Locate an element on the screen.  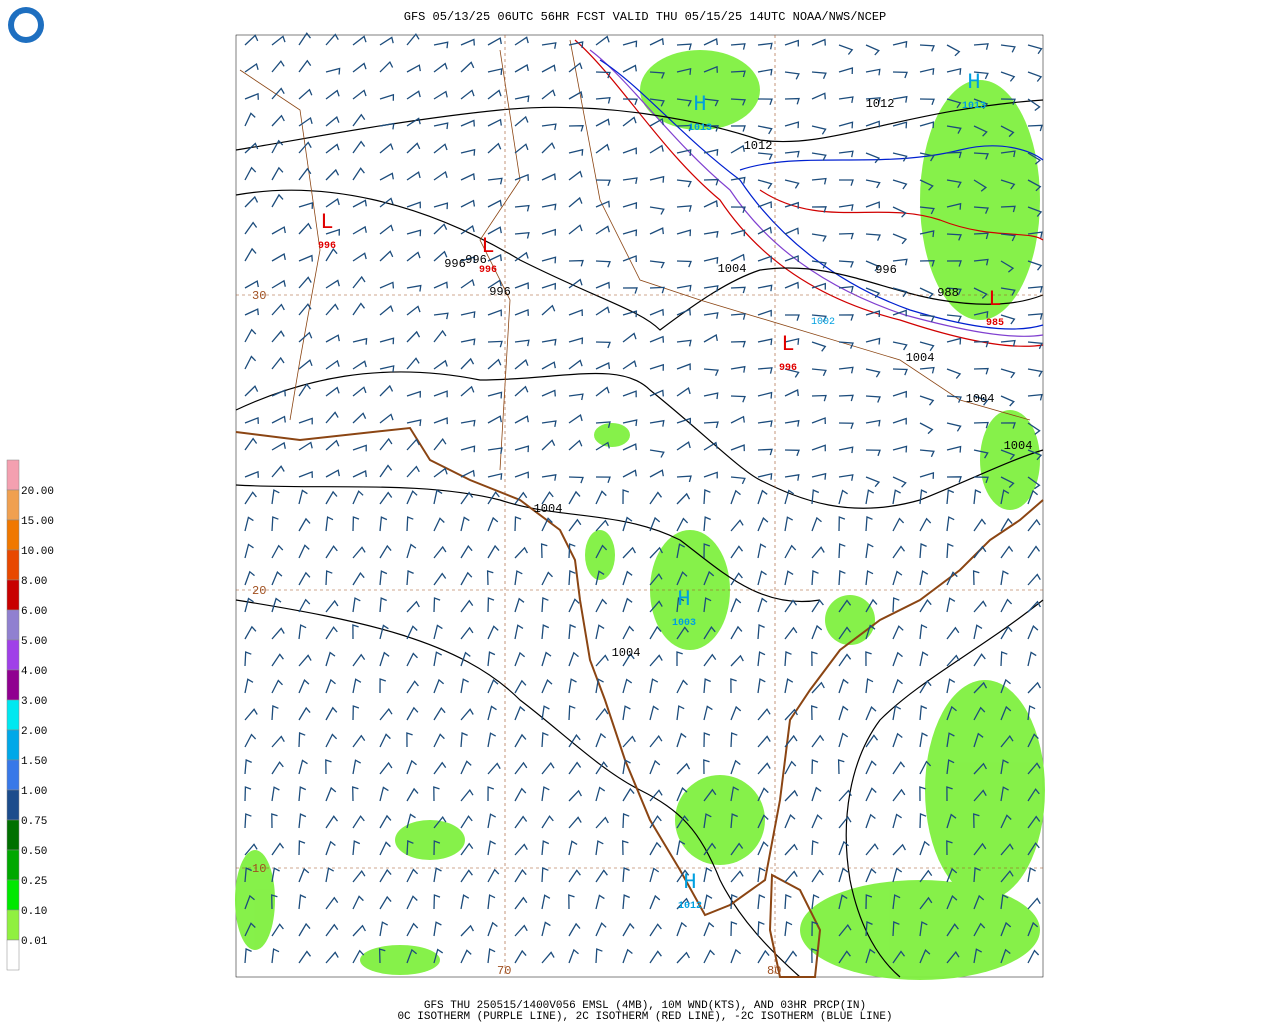
legend-swatch is located at coordinates (13, 475).